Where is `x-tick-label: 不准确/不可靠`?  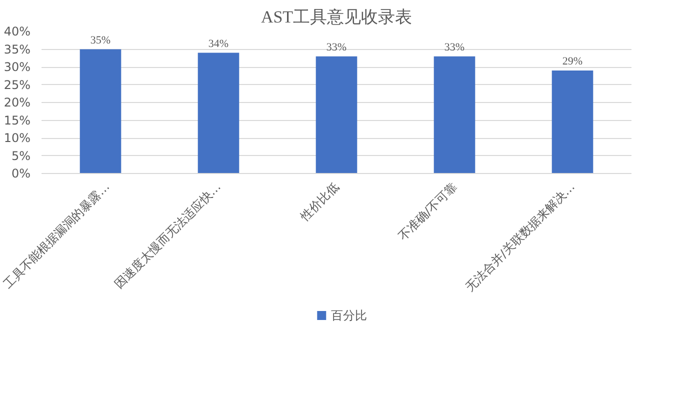 x-tick-label: 不准确/不可靠 is located at coordinates (428, 212).